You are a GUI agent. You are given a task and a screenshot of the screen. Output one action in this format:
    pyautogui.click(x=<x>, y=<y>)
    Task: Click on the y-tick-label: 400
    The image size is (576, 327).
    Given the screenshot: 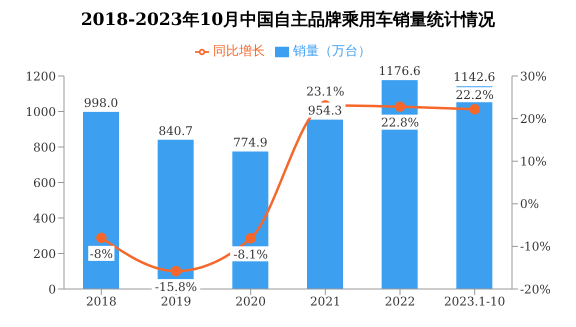 What is the action you would take?
    pyautogui.click(x=44, y=218)
    